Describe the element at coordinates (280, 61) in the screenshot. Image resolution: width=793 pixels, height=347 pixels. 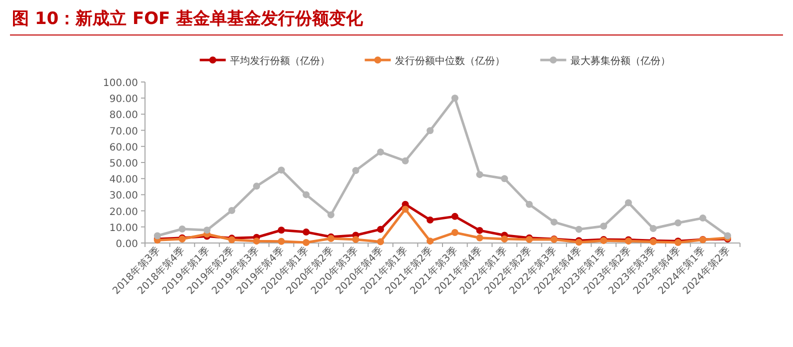
I see `legend-label: 平均发行份额（亿份）` at that location.